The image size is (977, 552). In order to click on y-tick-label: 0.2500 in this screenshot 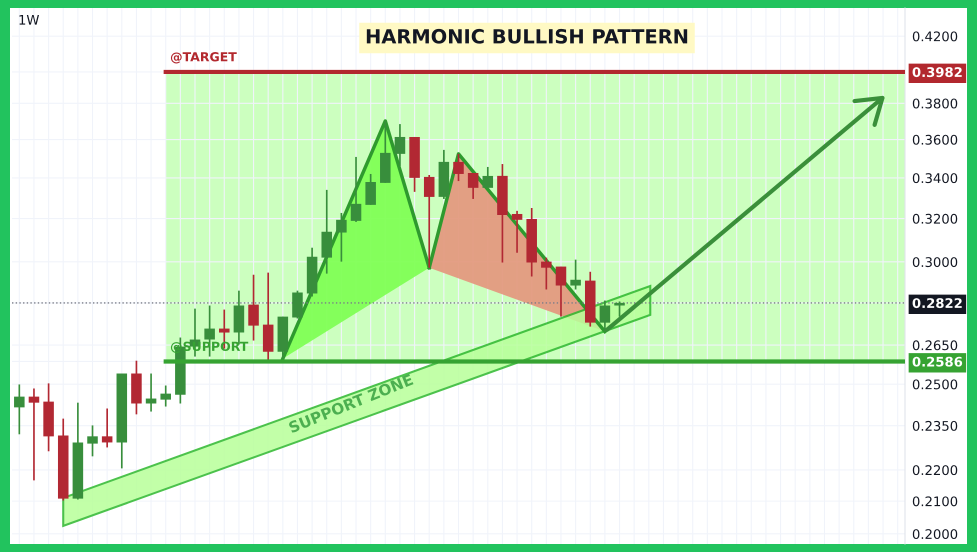, I will do `click(935, 384)`.